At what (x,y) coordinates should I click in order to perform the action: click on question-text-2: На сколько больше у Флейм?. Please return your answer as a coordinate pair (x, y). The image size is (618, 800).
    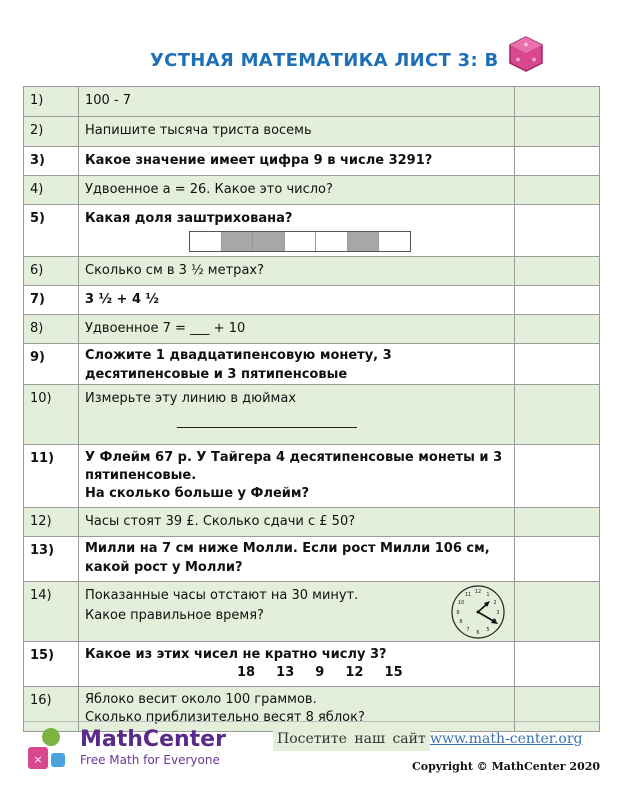
    Looking at the image, I should click on (197, 493).